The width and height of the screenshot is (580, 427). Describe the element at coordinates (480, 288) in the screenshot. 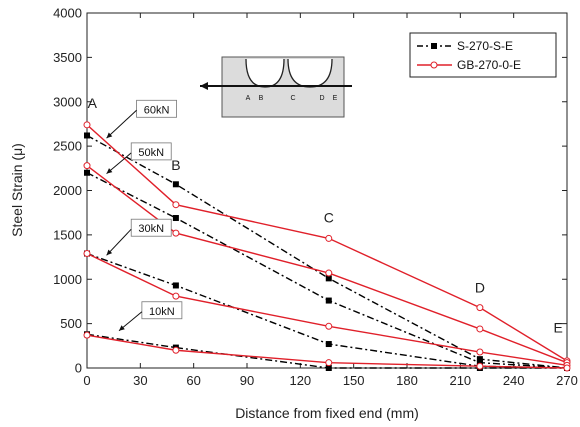

I see `point-label-D: D` at that location.